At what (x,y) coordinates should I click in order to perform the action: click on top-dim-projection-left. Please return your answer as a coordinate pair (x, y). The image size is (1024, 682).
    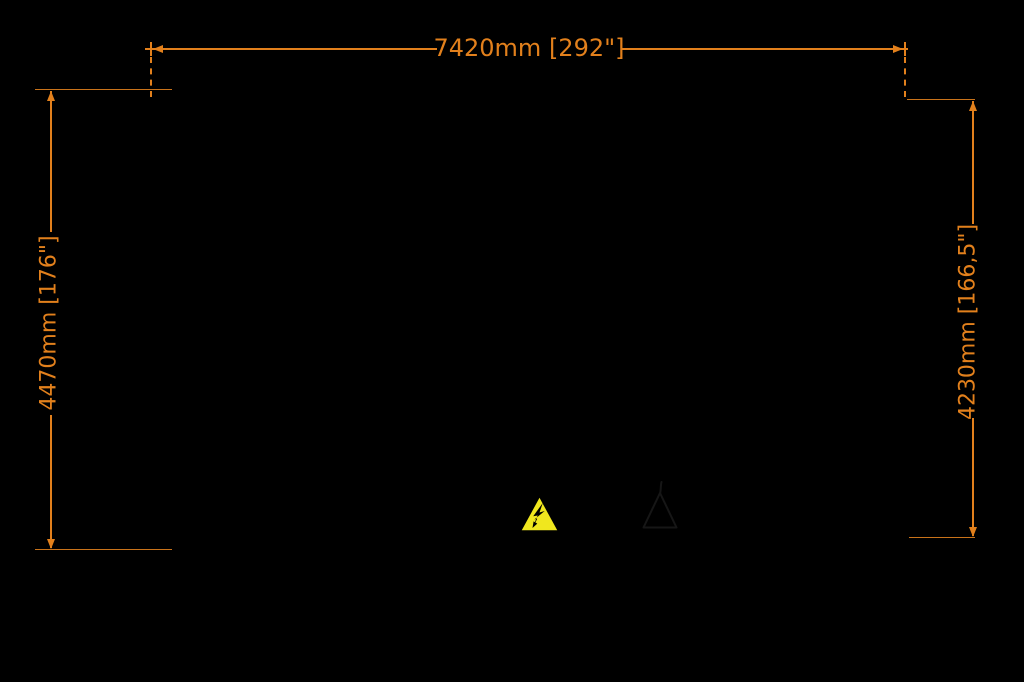
    Looking at the image, I should click on (151, 77).